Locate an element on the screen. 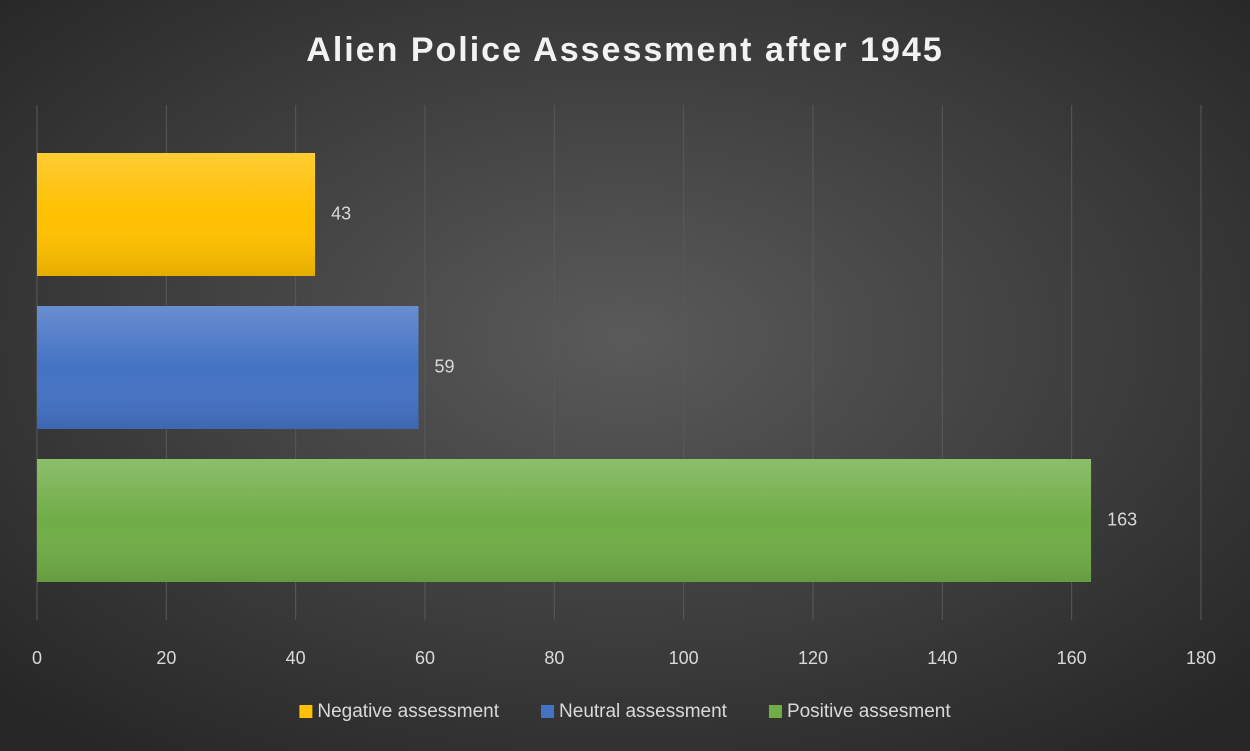  value-label: 59 is located at coordinates (445, 366).